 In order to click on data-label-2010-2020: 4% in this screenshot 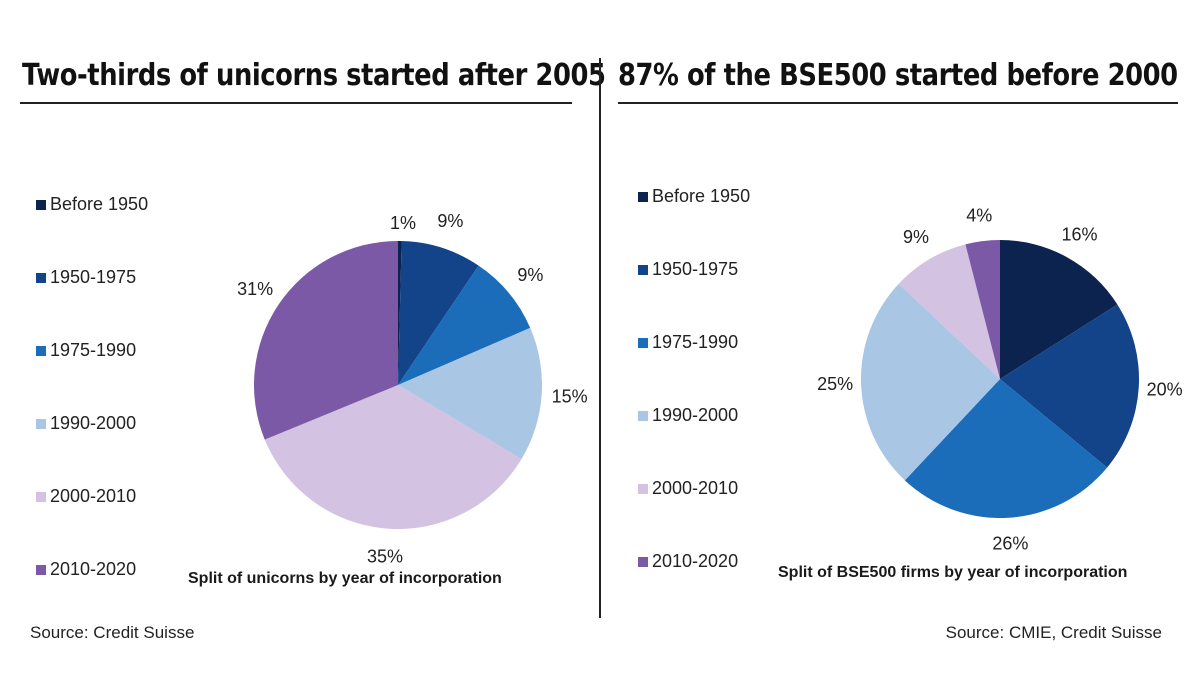, I will do `click(979, 215)`.